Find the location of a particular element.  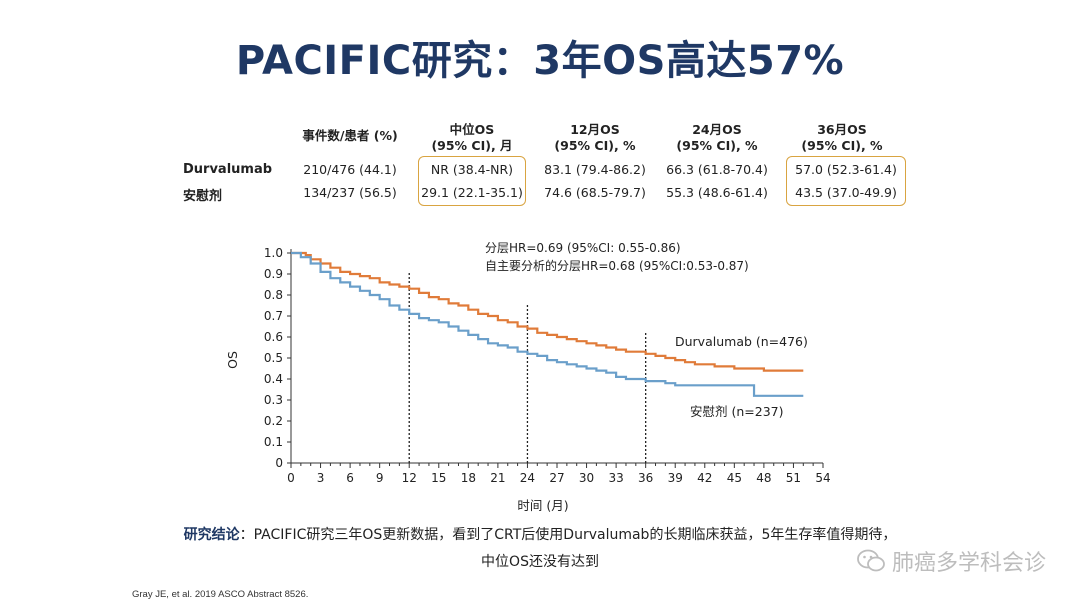

x-tick-label: 18 is located at coordinates (468, 478).